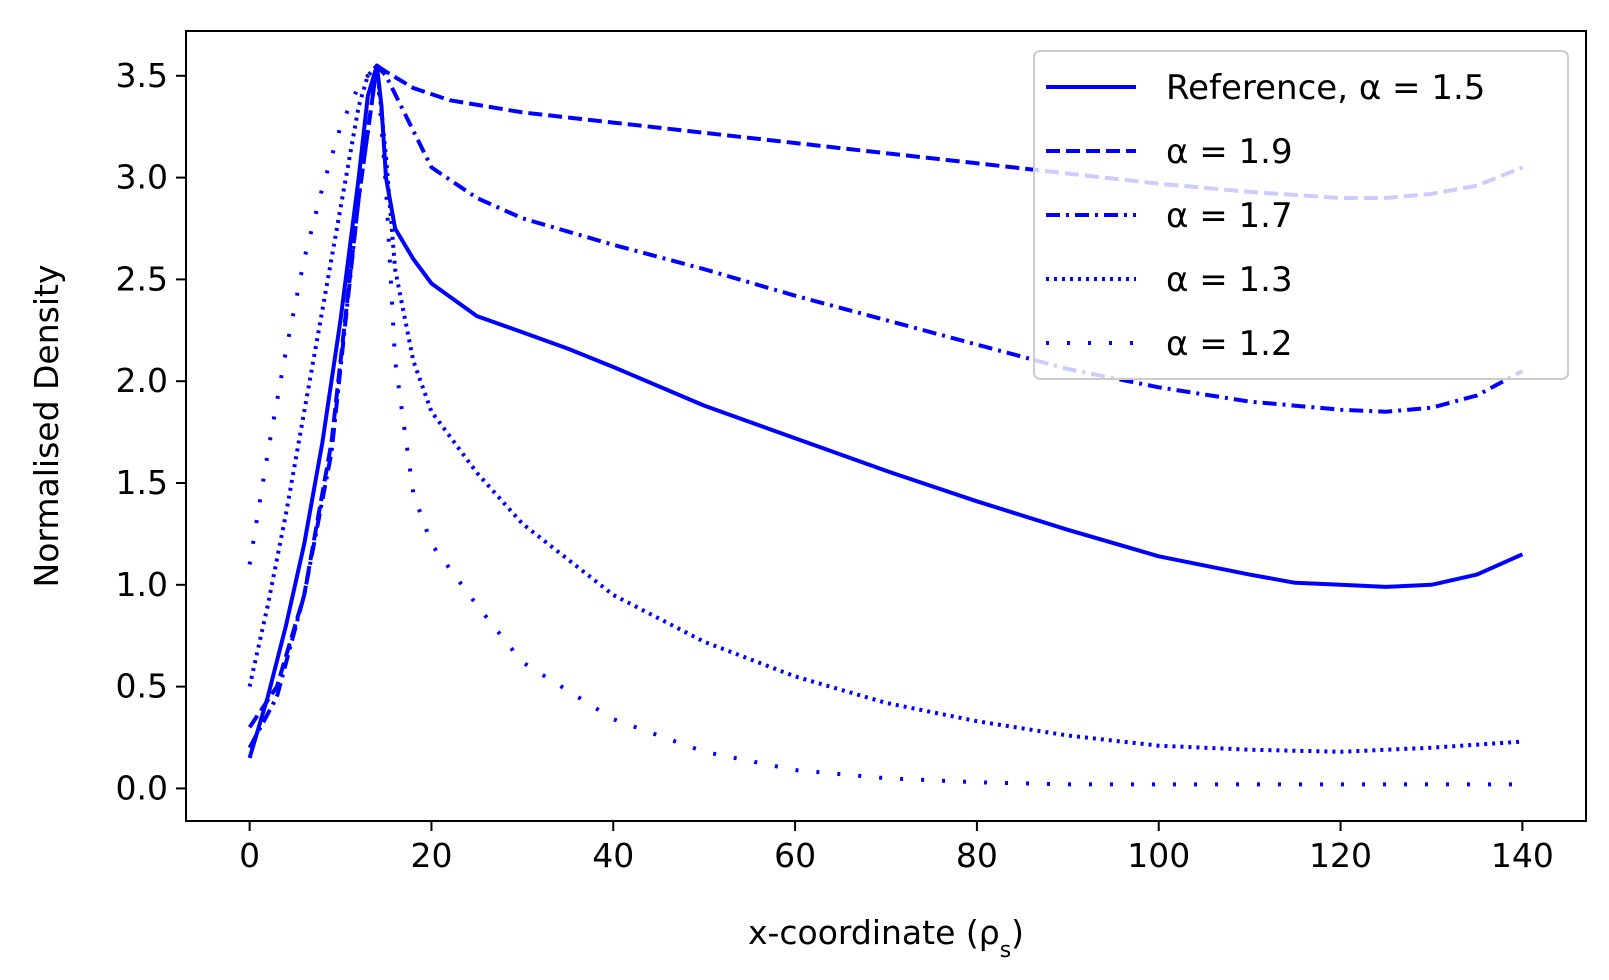 The image size is (1609, 980). Describe the element at coordinates (142, 177) in the screenshot. I see `y-tick-label: 3.0` at that location.